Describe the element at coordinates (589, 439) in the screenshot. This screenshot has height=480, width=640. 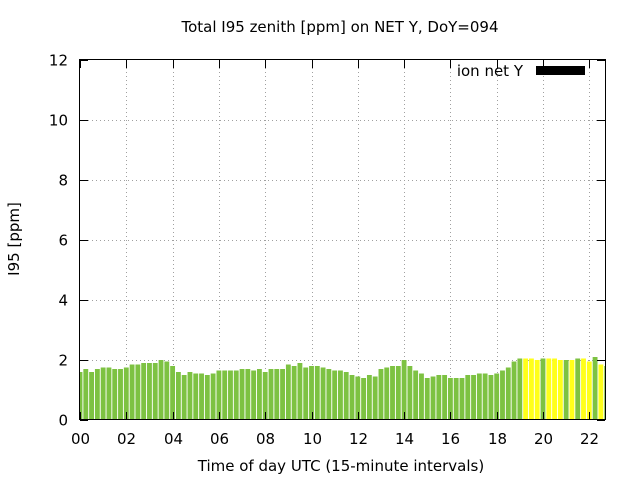
I see `x-tick-label: 22` at that location.